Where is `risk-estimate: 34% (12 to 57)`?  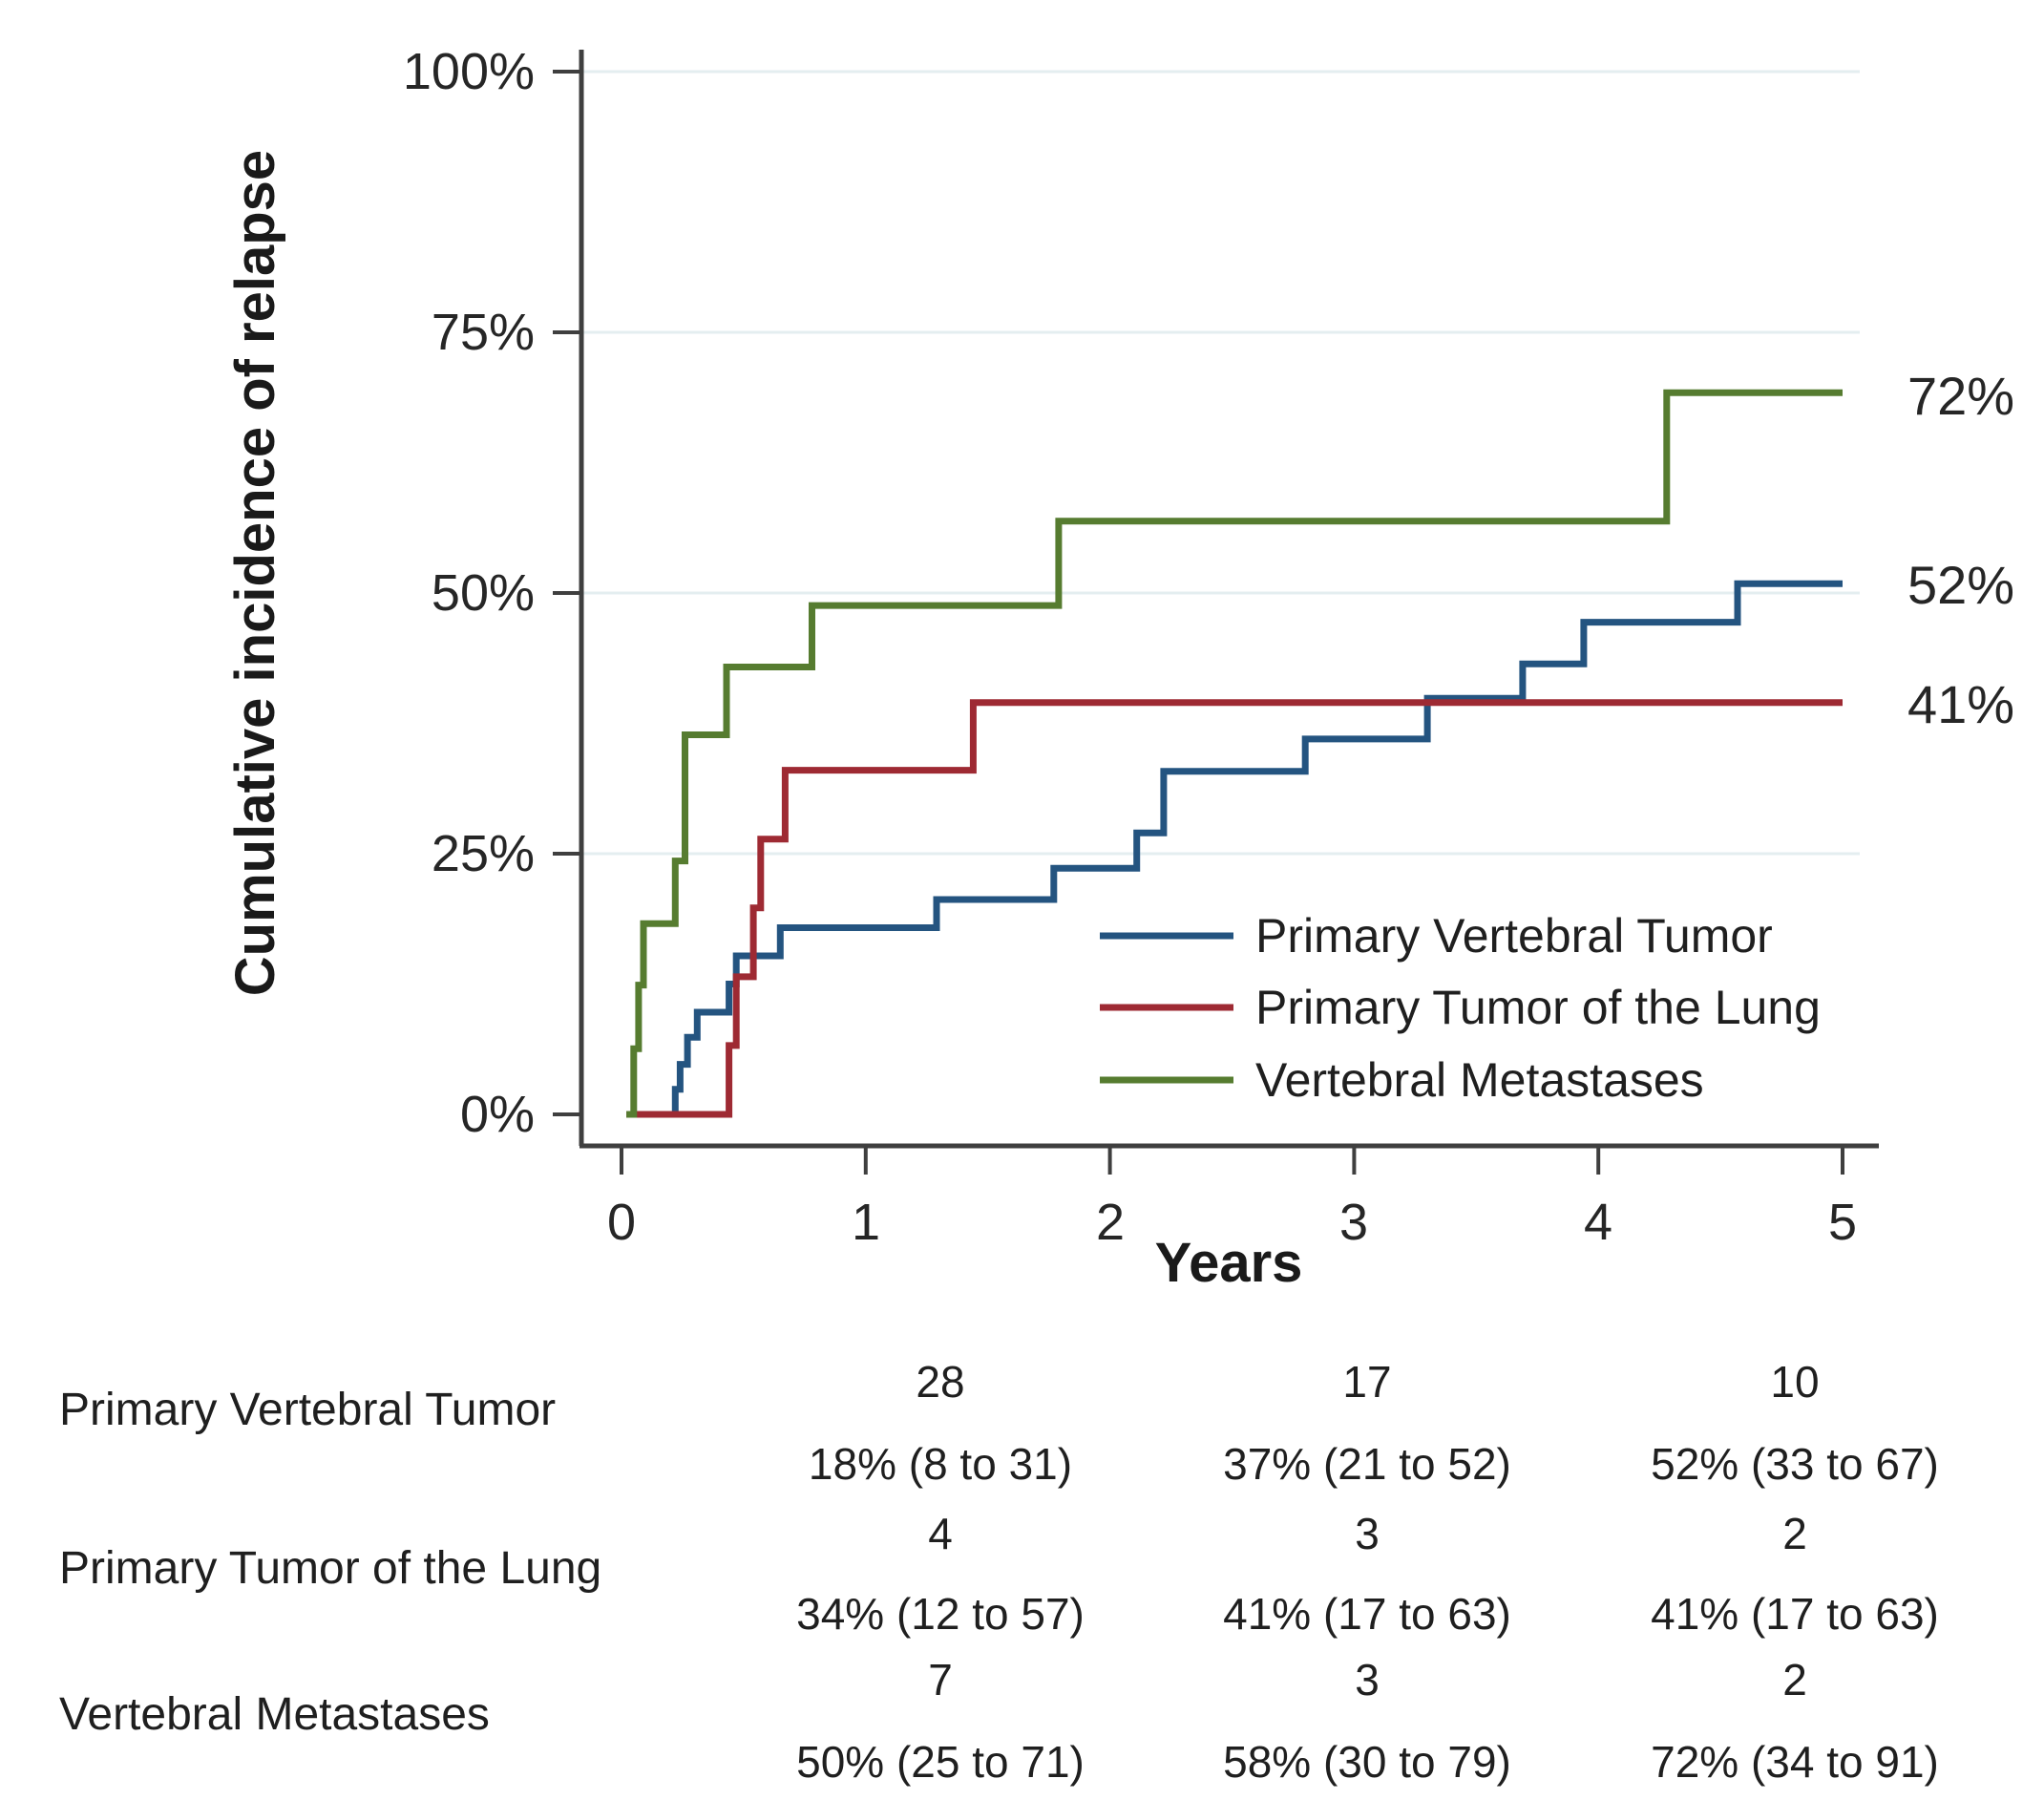 risk-estimate: 34% (12 to 57) is located at coordinates (940, 1614).